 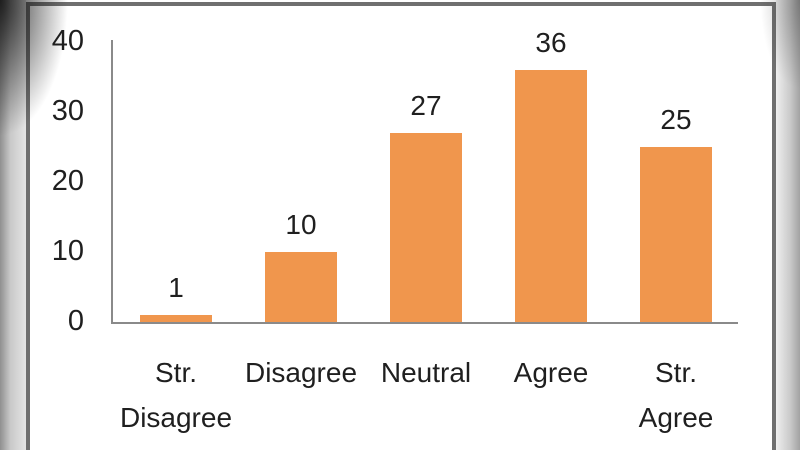 What do you see at coordinates (67, 181) in the screenshot?
I see `y-tick-label: 20` at bounding box center [67, 181].